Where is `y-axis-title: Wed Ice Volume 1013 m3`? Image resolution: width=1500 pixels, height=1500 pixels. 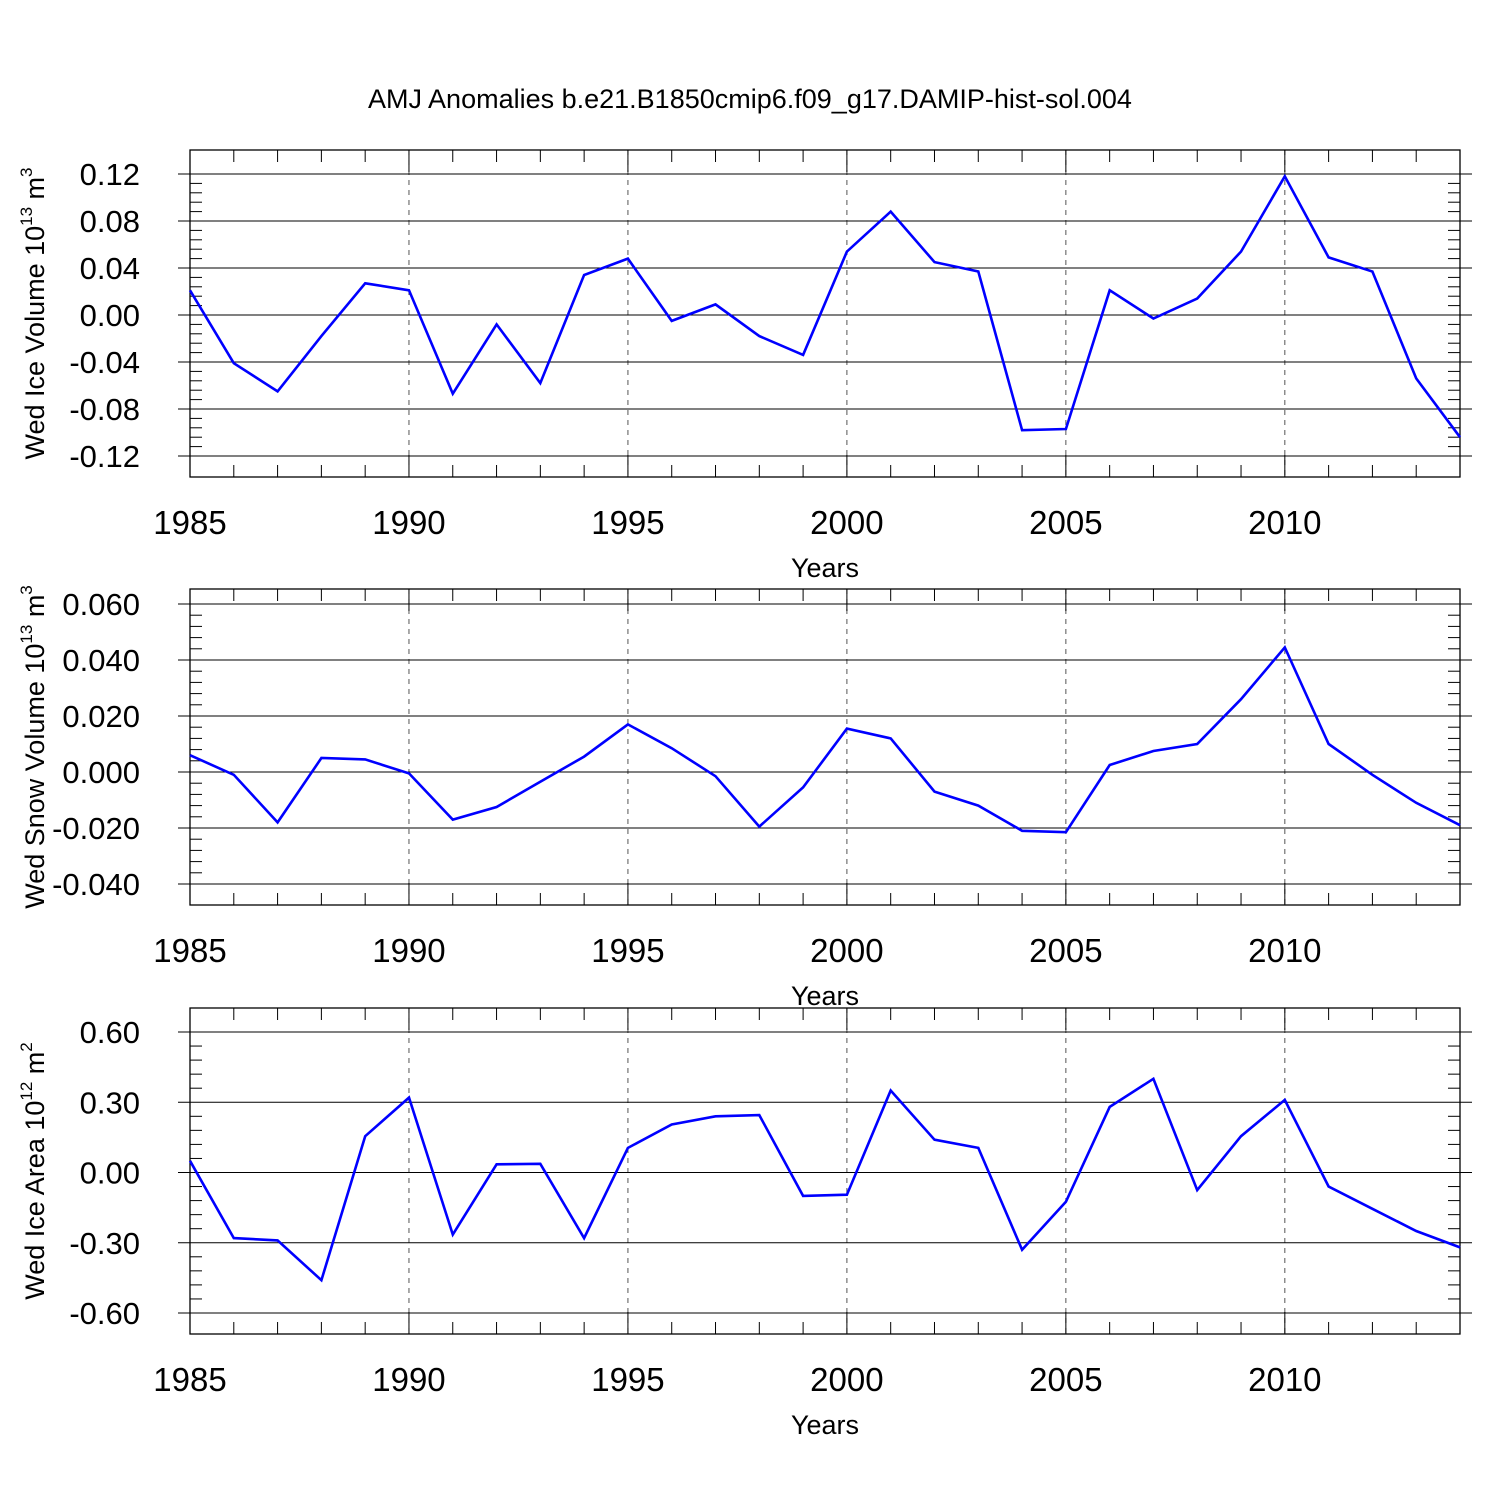
y-axis-title: Wed Ice Volume 1013 m3 is located at coordinates (33, 313).